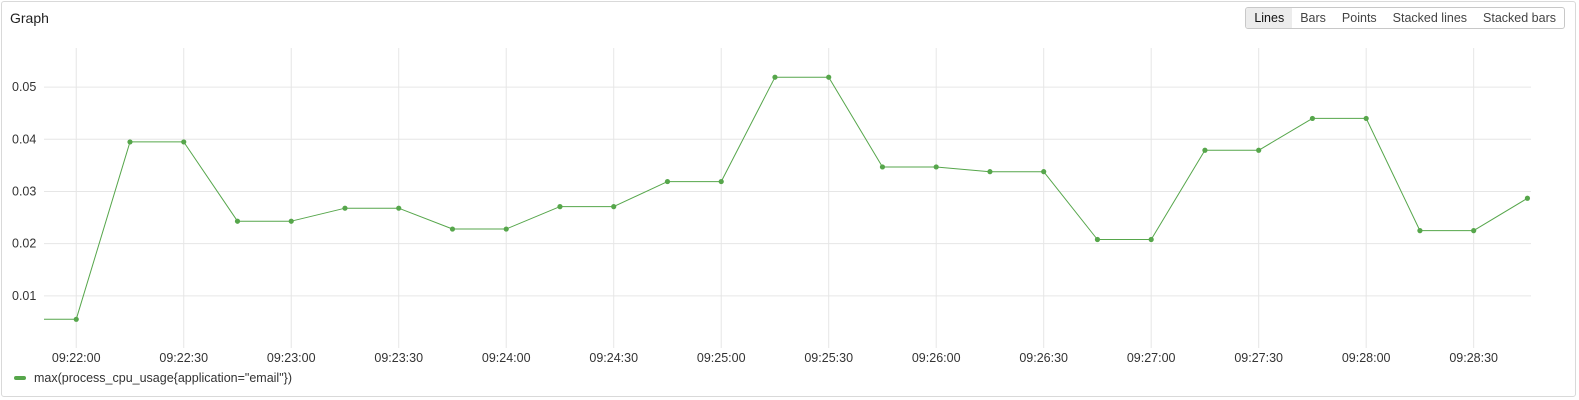 The width and height of the screenshot is (1579, 400). I want to click on x-tick-label: 09:23:00, so click(291, 358).